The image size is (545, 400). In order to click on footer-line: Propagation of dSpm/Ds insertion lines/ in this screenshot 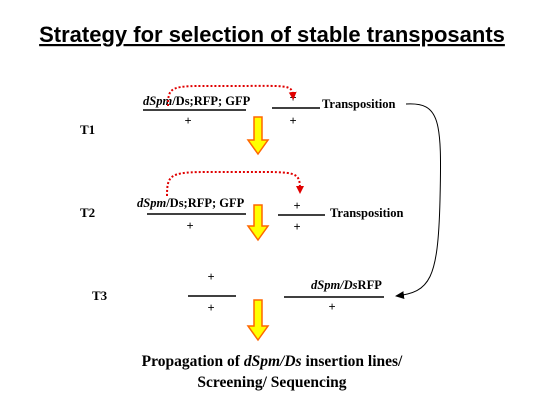, I will do `click(272, 361)`.